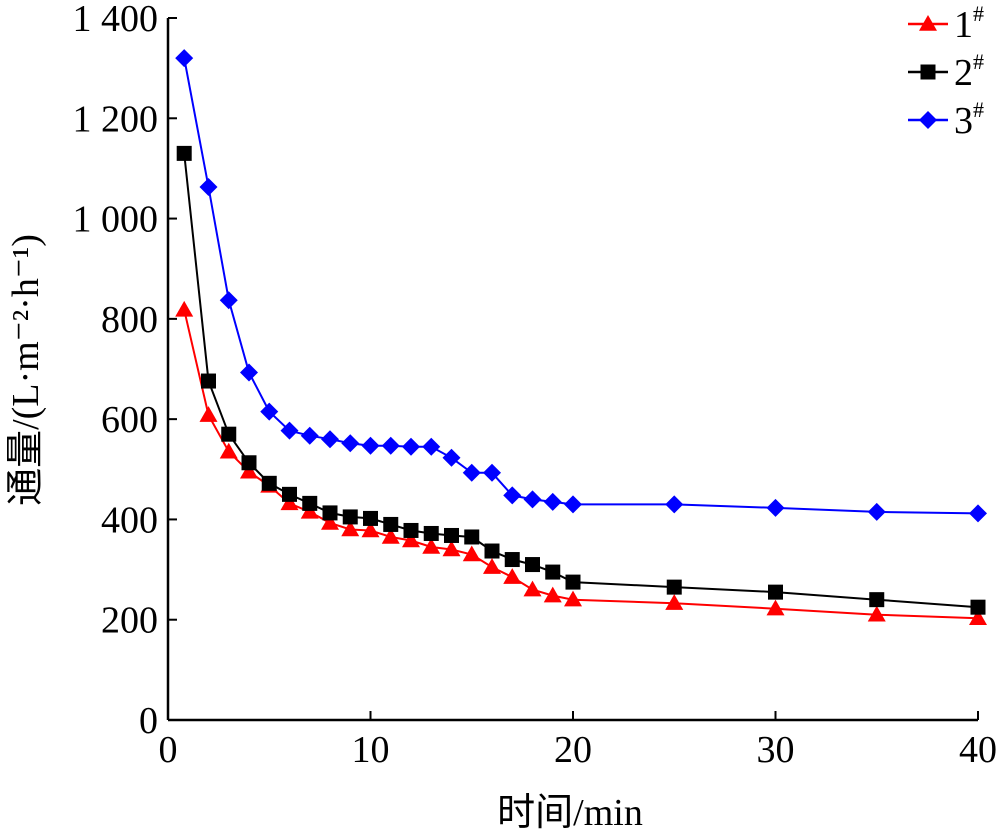 This screenshot has width=1000, height=833. What do you see at coordinates (129, 520) in the screenshot?
I see `y-tick-label: 400` at bounding box center [129, 520].